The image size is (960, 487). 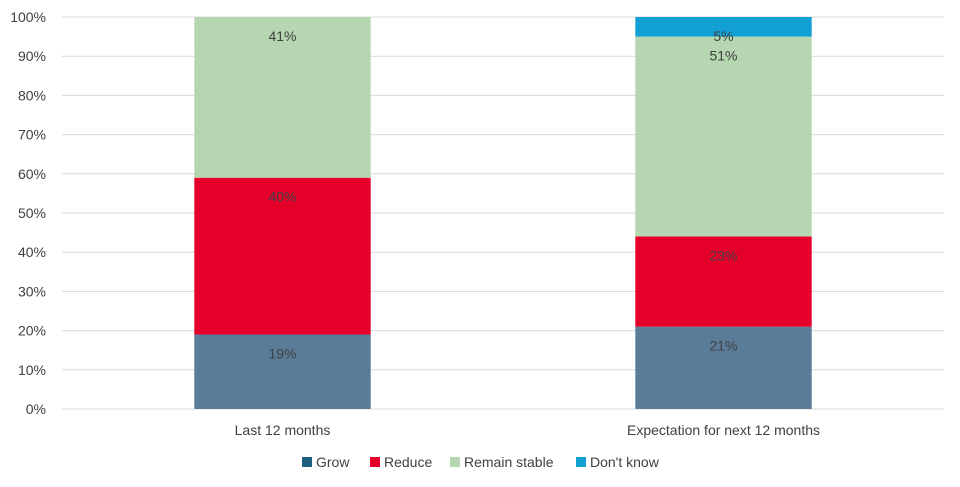 I want to click on bar-segment-don-t-know, so click(x=723, y=27).